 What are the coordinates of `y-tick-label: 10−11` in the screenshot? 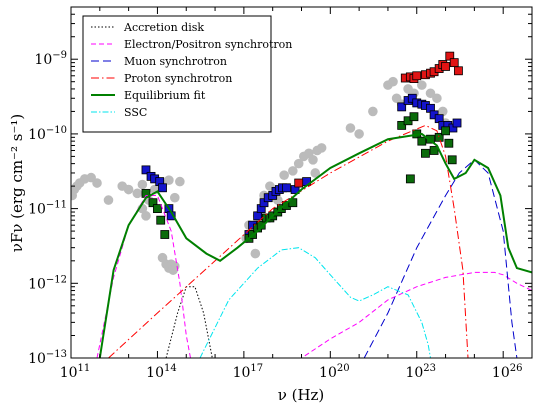 It's located at (47, 209).